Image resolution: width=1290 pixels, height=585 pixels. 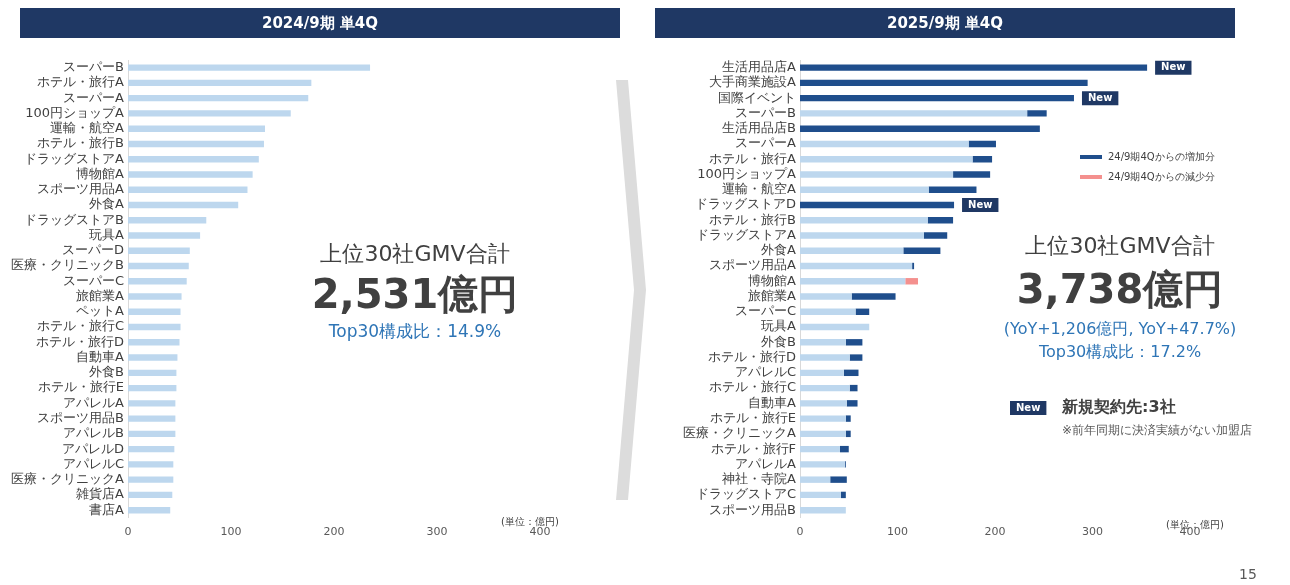 What do you see at coordinates (128, 532) in the screenshot?
I see `x-tick-label: 0` at bounding box center [128, 532].